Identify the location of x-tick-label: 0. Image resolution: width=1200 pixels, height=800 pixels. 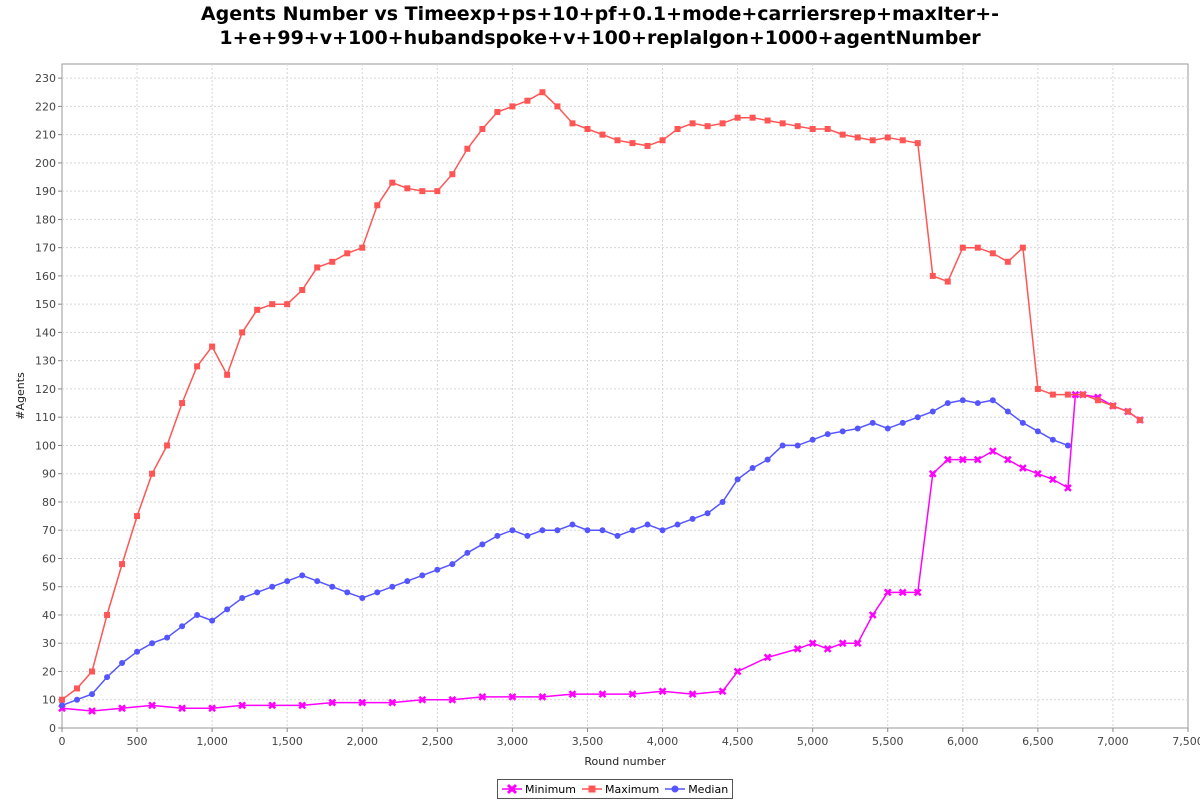
(62, 741).